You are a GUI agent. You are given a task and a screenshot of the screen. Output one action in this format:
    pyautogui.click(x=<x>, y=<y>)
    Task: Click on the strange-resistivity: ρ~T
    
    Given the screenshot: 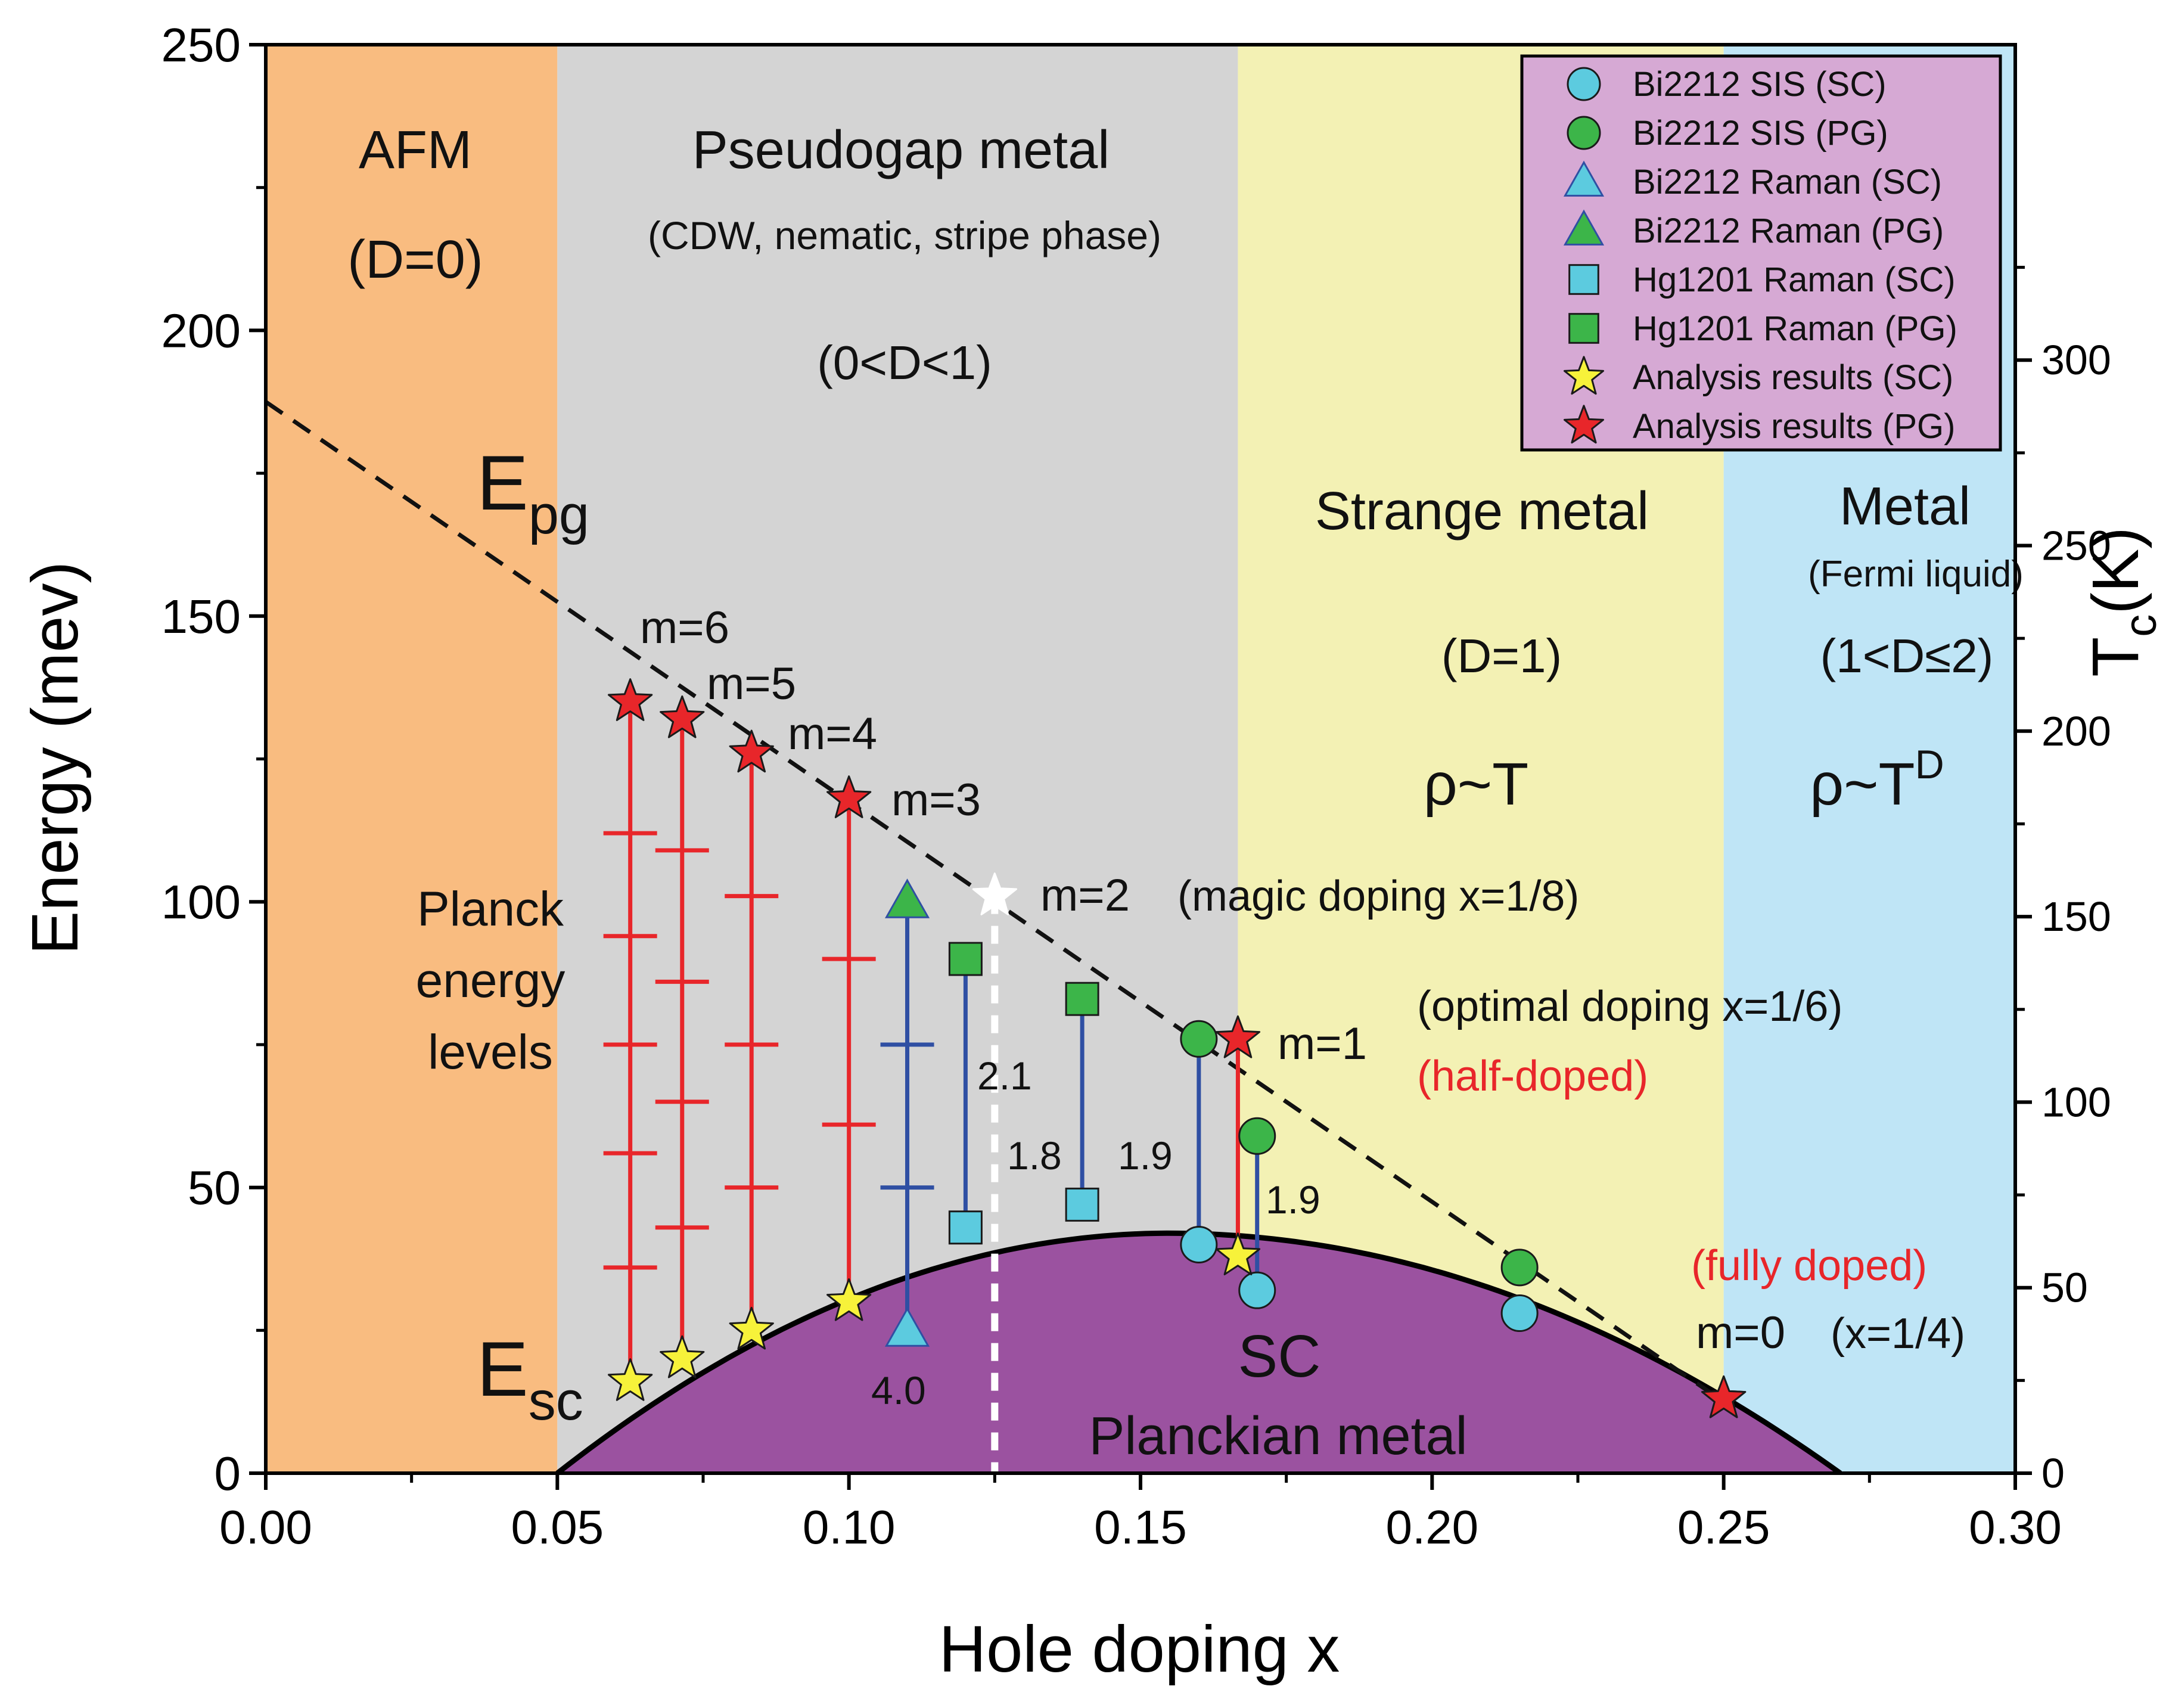 What is the action you would take?
    pyautogui.click(x=1476, y=784)
    